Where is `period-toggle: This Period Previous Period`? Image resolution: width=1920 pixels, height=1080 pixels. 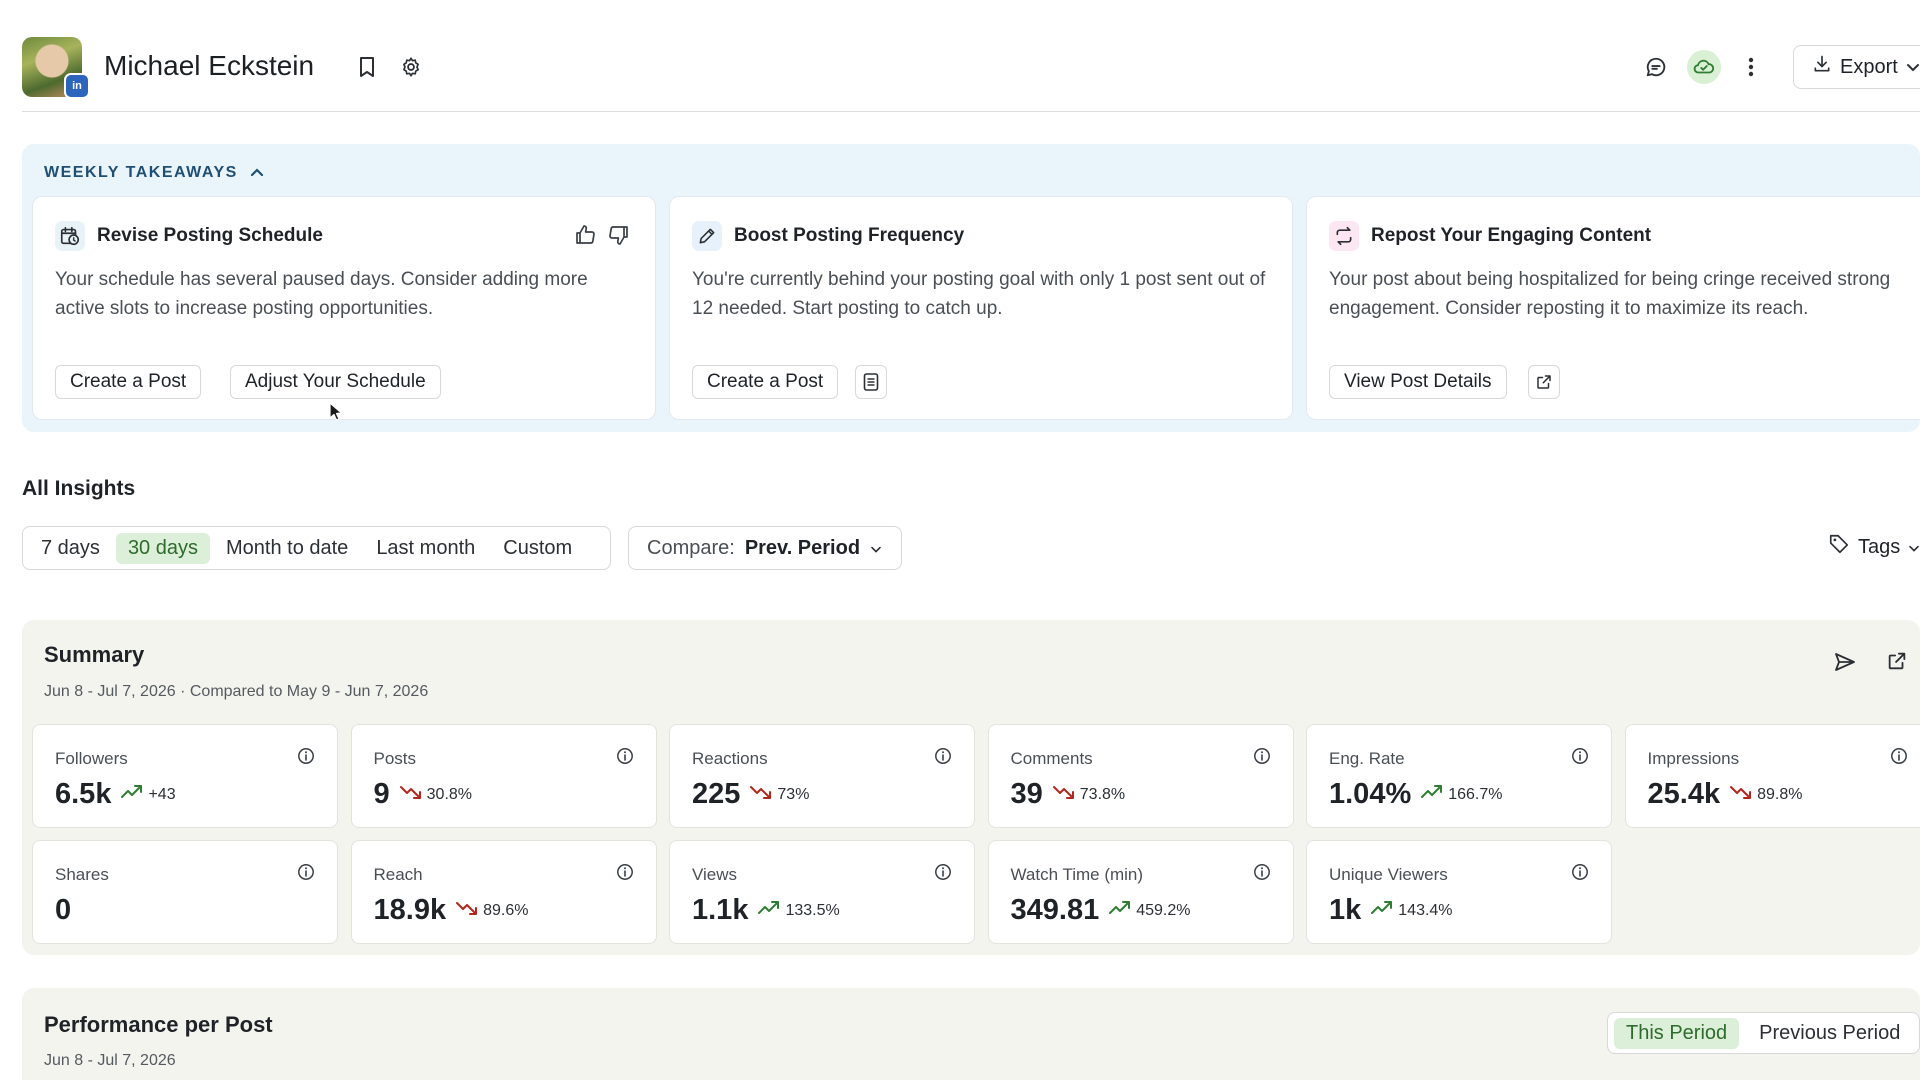 period-toggle: This Period Previous Period is located at coordinates (1763, 1033).